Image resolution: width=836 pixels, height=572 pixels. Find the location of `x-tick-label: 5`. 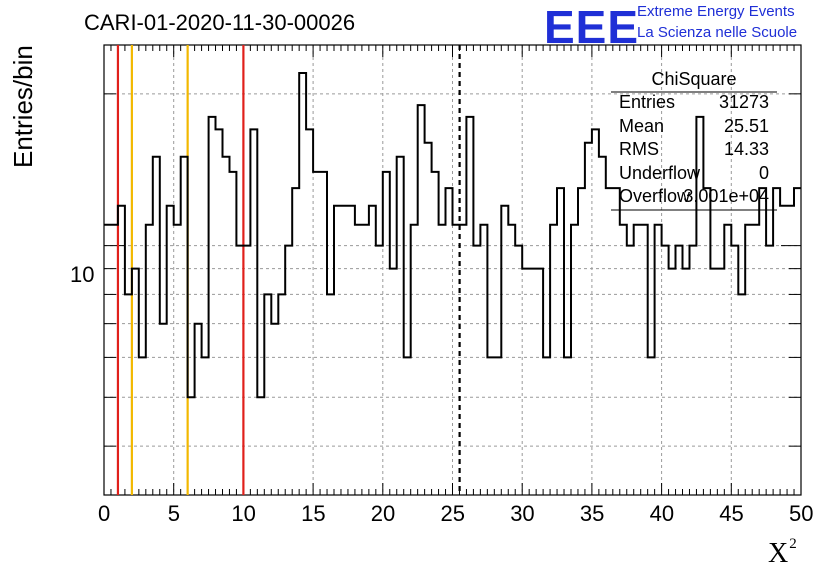

x-tick-label: 5 is located at coordinates (173, 513).